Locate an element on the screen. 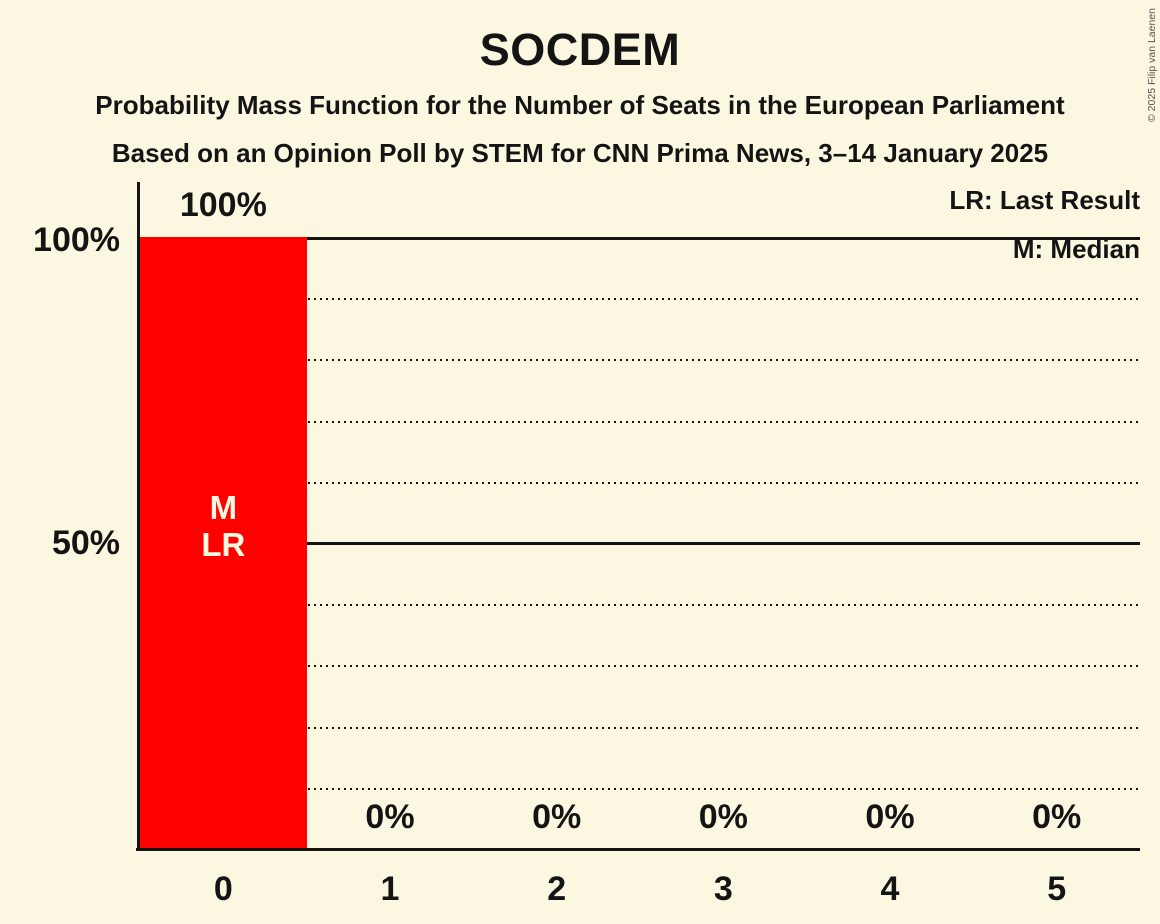 The height and width of the screenshot is (924, 1160). bar-annotation-median-last-result: M LR is located at coordinates (223, 526).